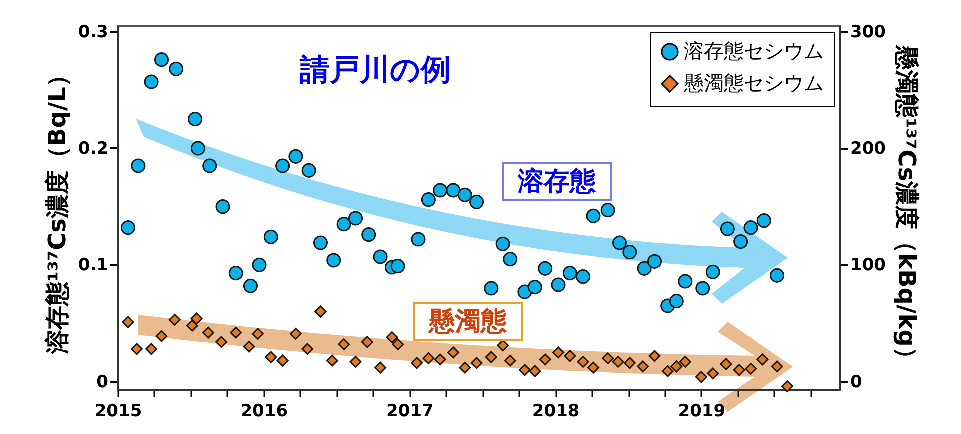  Describe the element at coordinates (856, 382) in the screenshot. I see `y2-tick-label: 0` at that location.